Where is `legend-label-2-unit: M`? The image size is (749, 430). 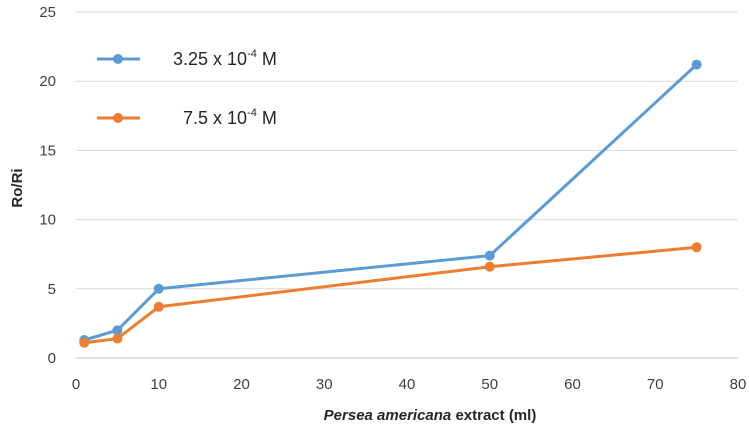
legend-label-2-unit: M is located at coordinates (267, 118).